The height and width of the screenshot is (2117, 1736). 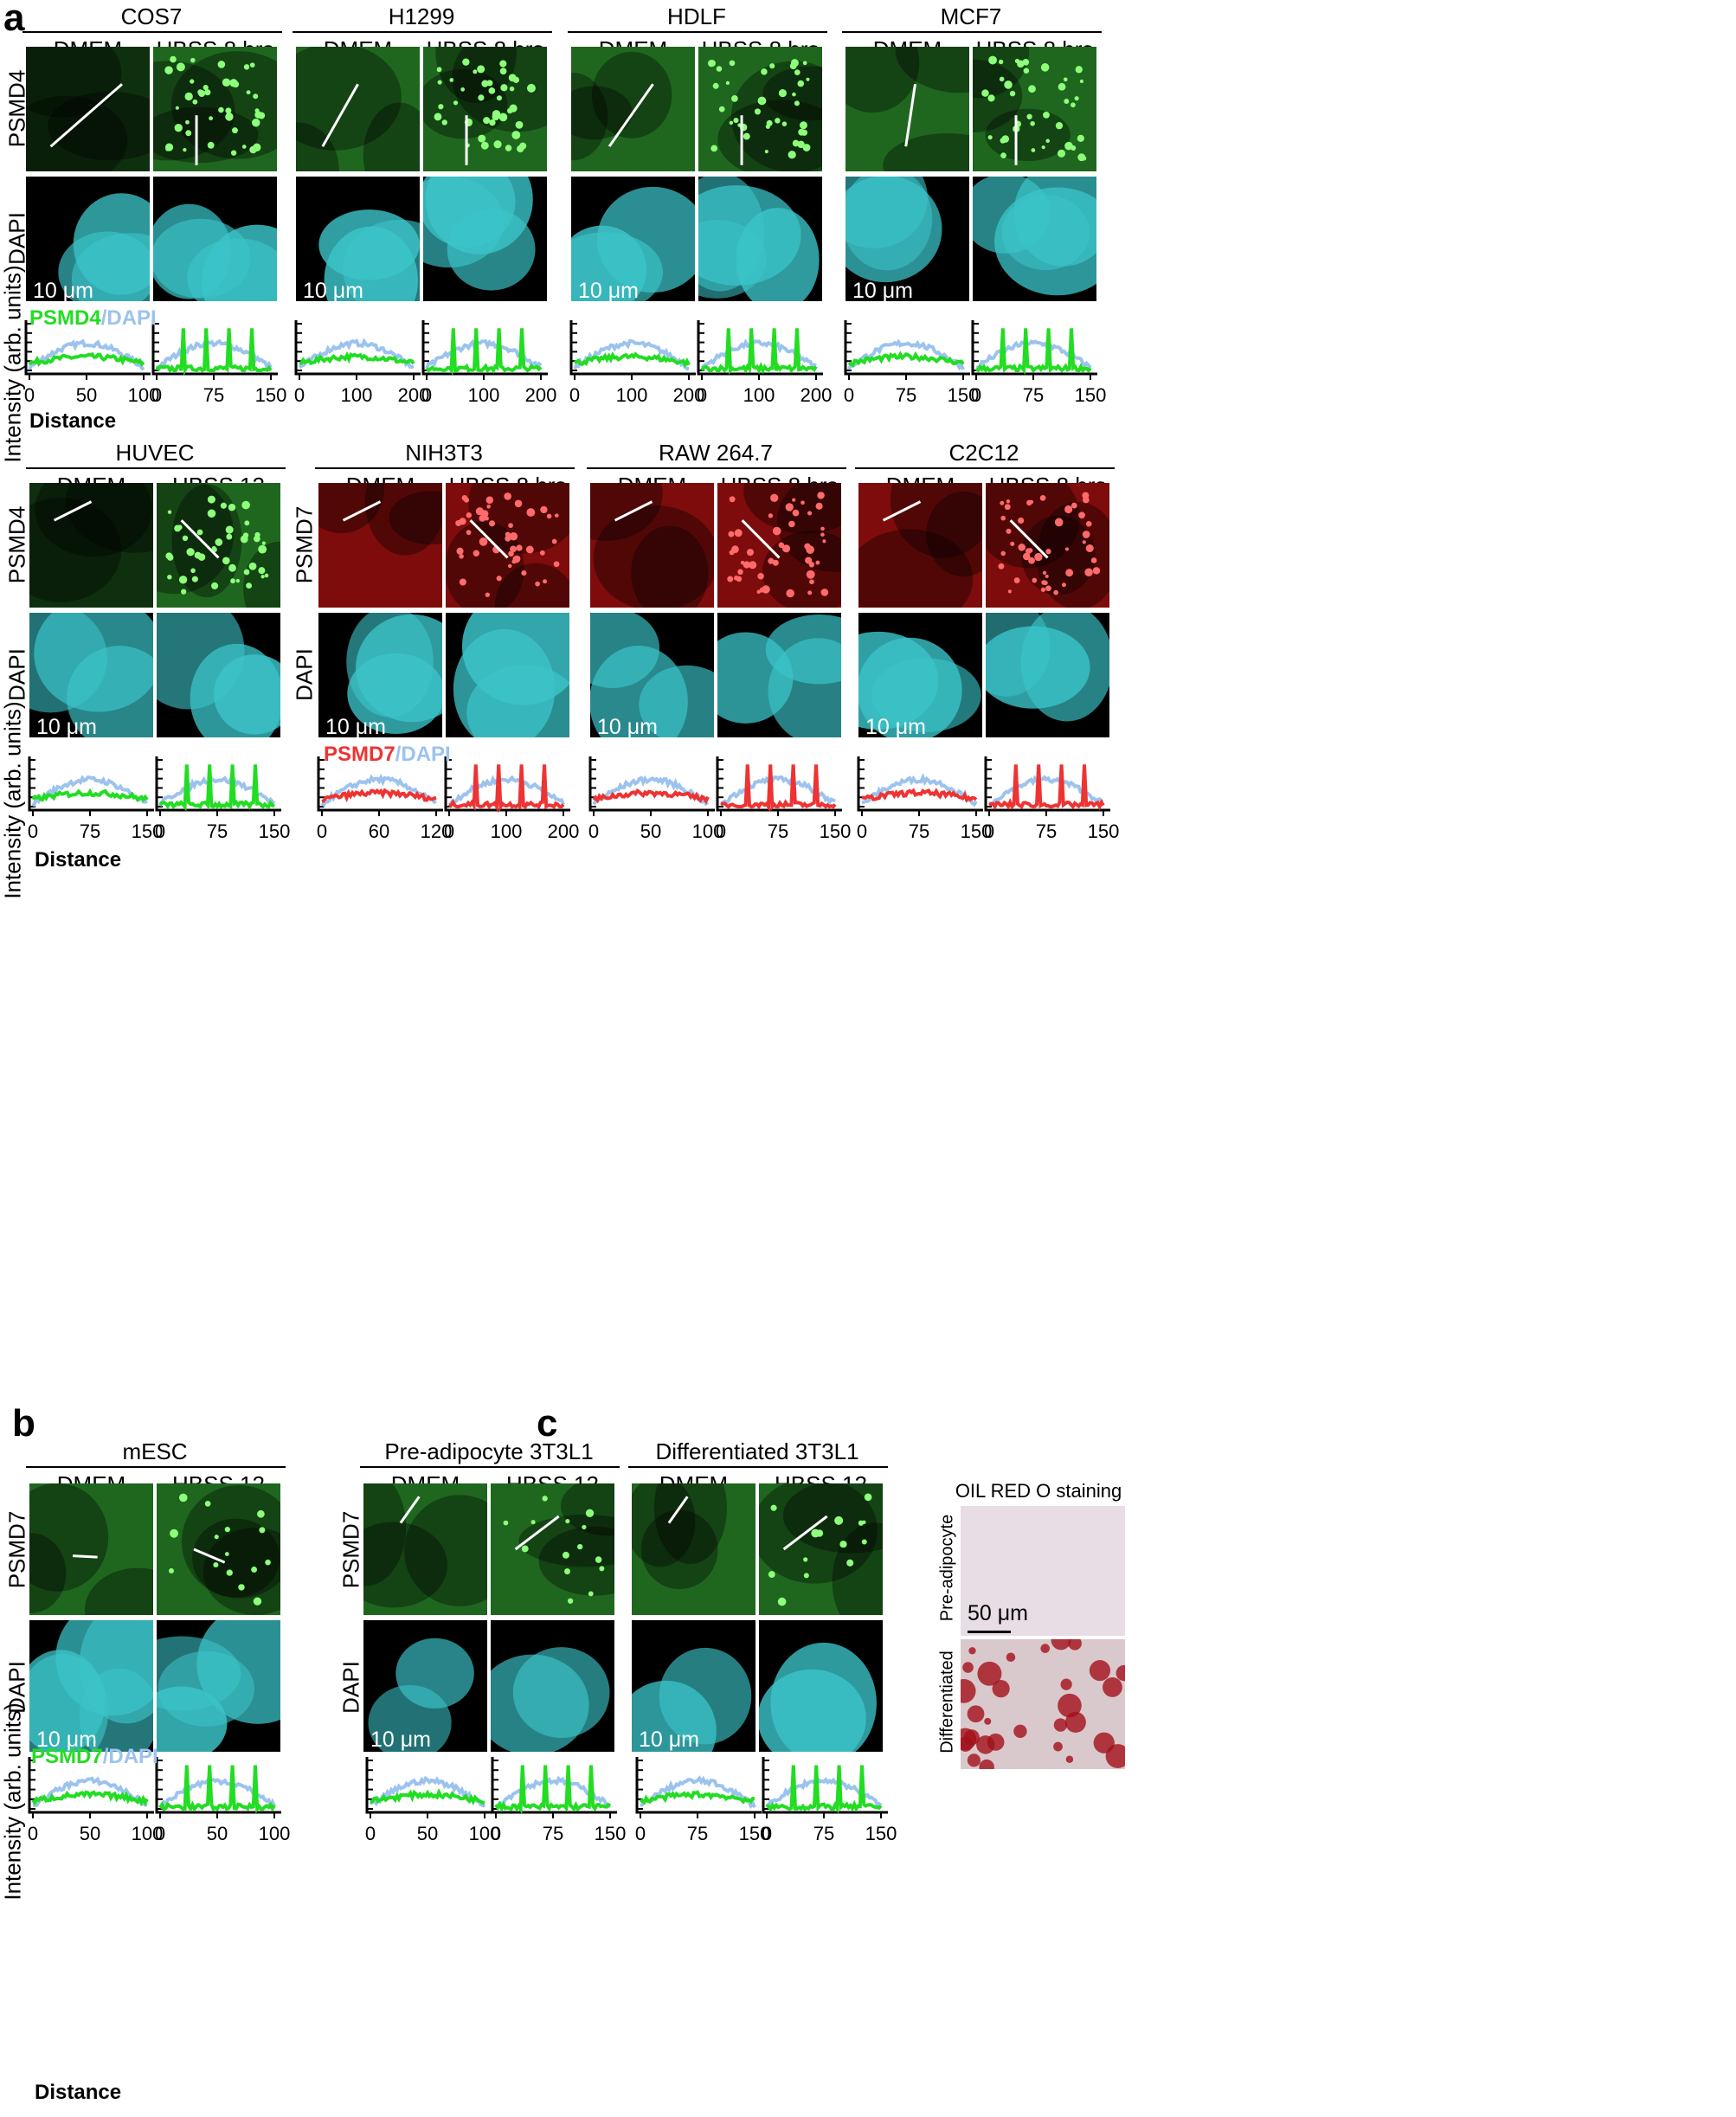 I want to click on legend-psmd7-text: PSMD7, so click(x=67, y=1756).